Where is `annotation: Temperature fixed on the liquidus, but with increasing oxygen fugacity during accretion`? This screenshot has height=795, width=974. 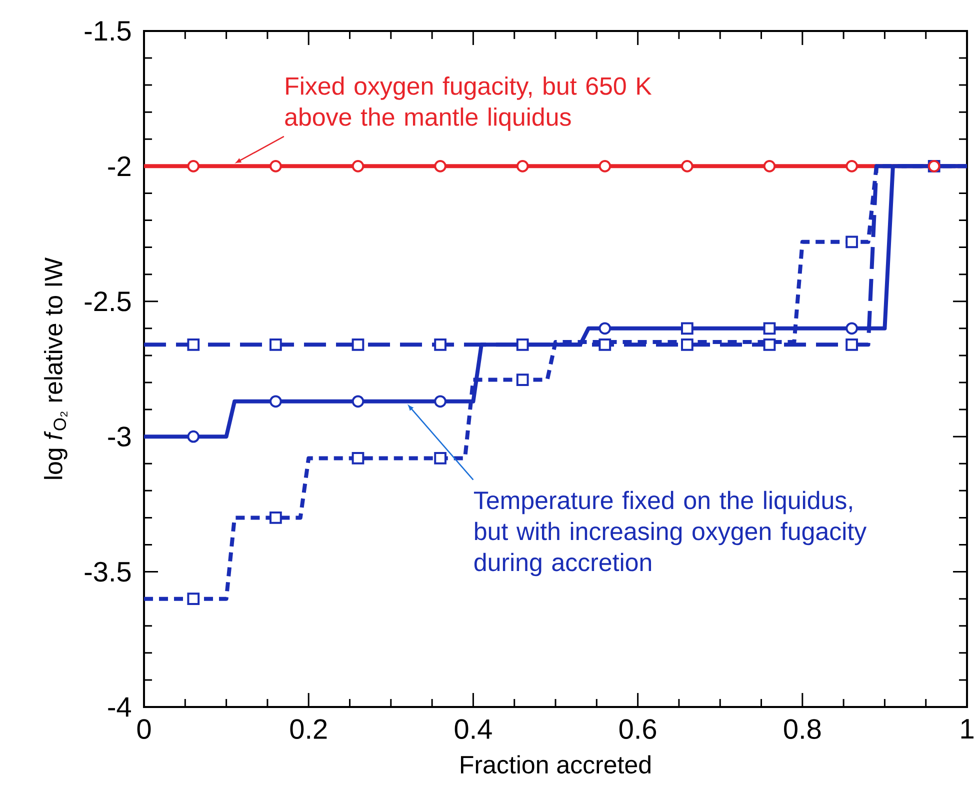 annotation: Temperature fixed on the liquidus, but with increasing oxygen fugacity during accretion is located at coordinates (670, 533).